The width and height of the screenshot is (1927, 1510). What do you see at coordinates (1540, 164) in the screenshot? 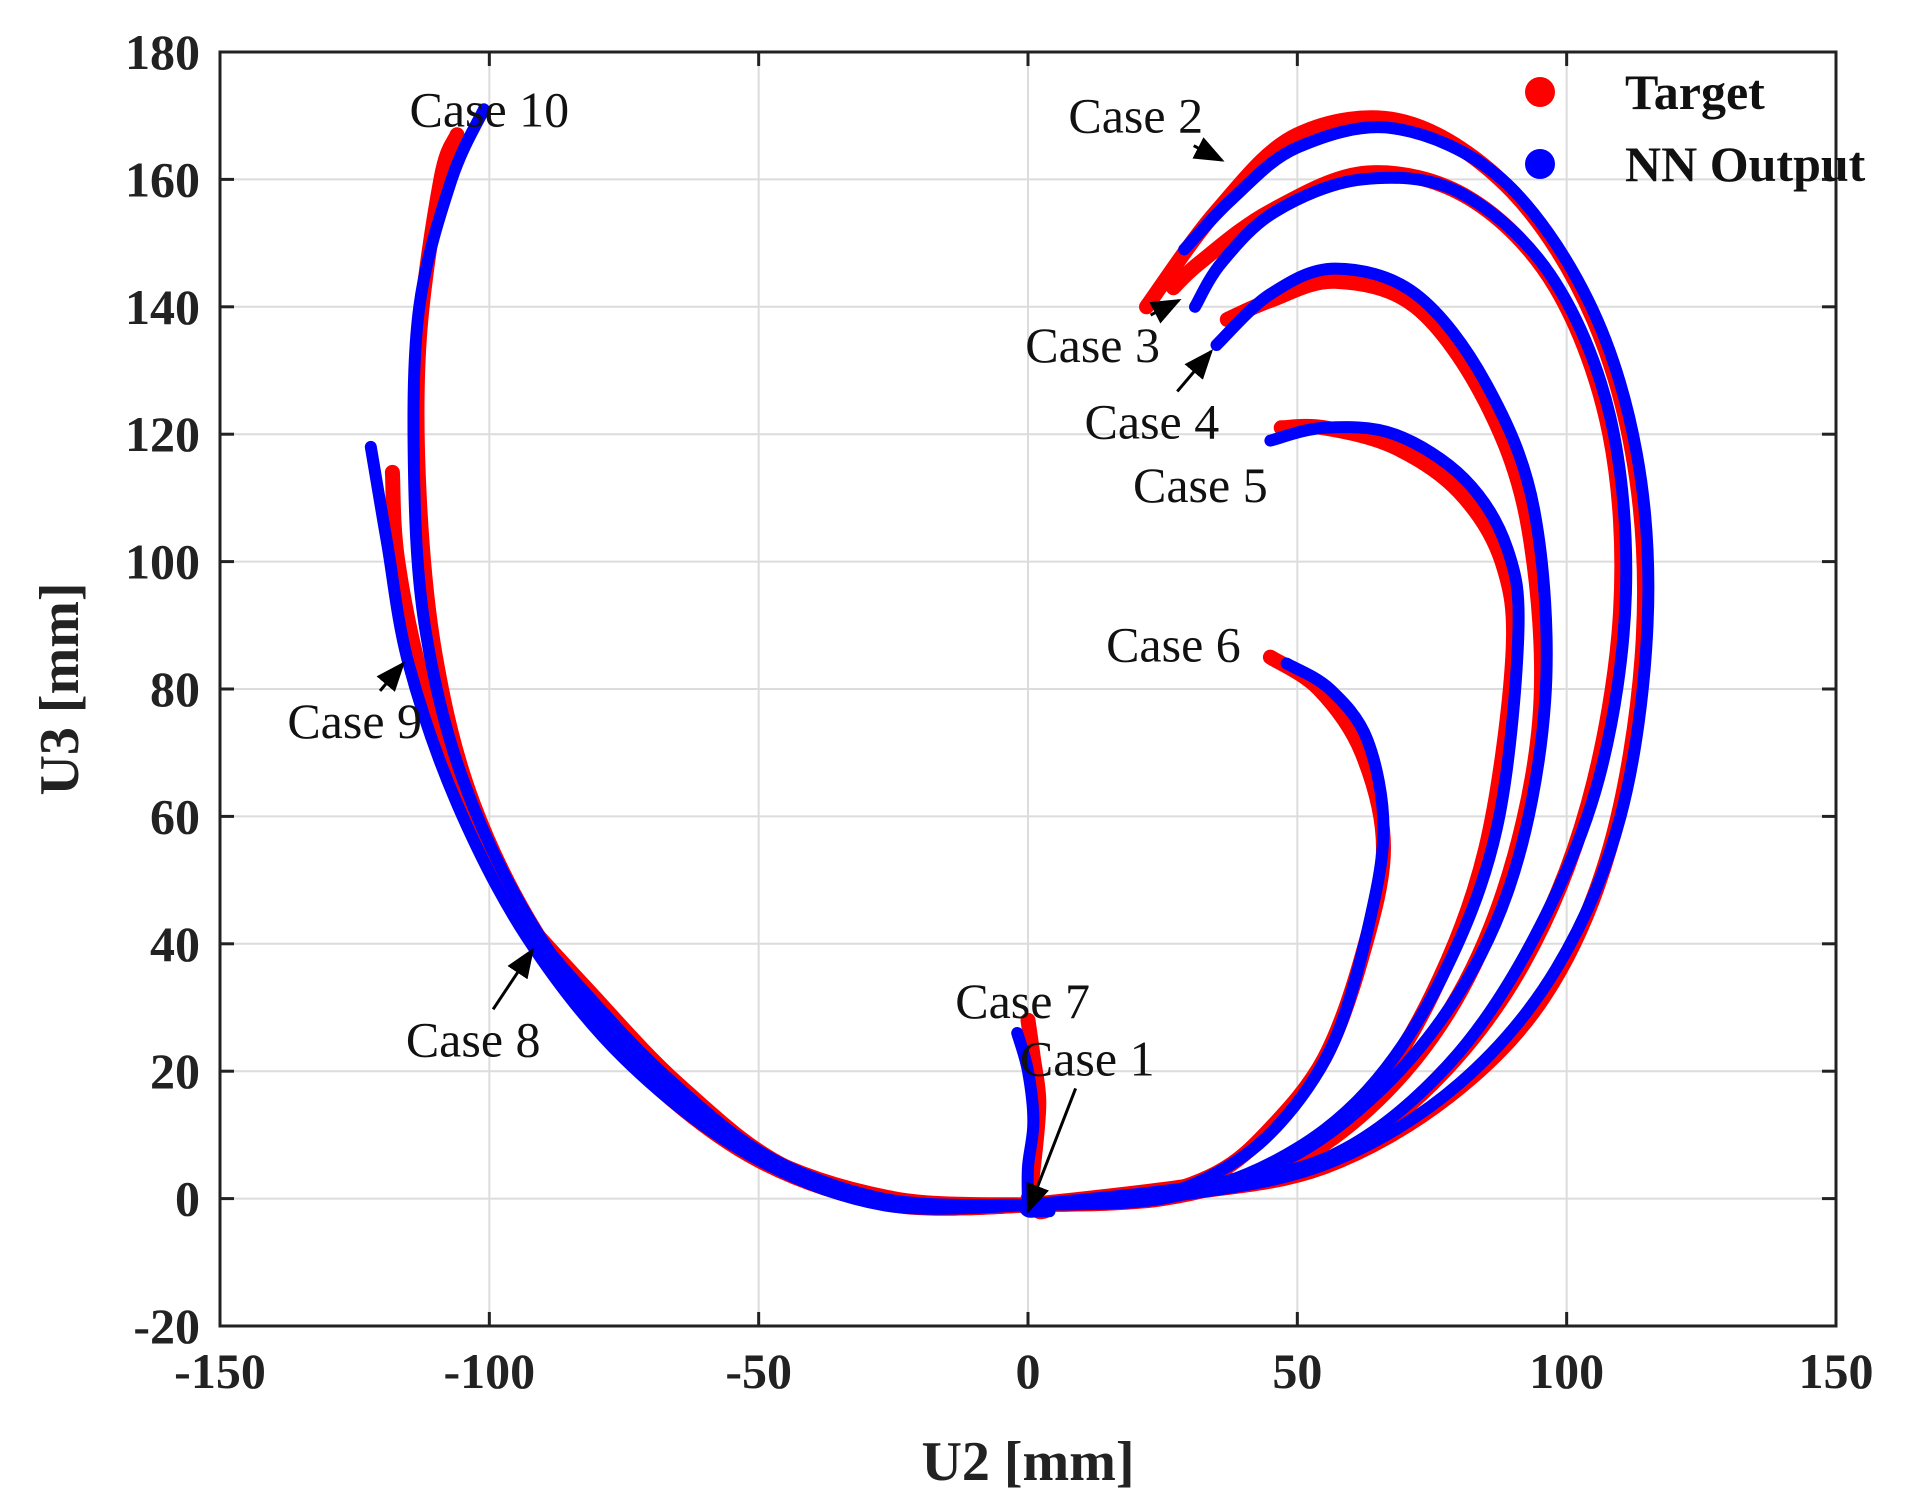
I see `legend-marker-nn-output` at bounding box center [1540, 164].